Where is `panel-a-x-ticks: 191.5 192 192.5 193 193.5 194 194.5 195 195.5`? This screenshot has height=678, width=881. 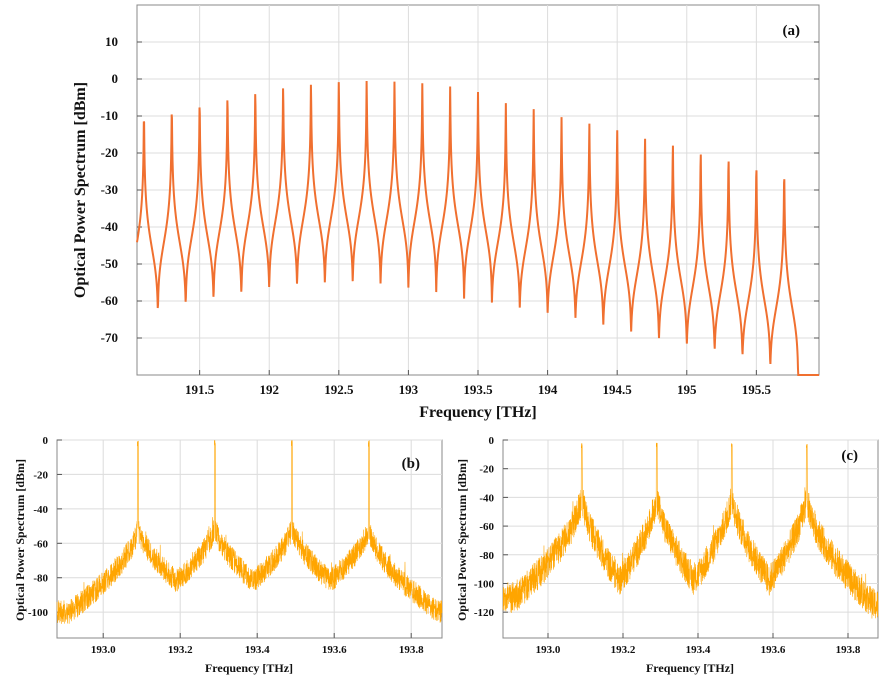 panel-a-x-ticks: 191.5 192 192.5 193 193.5 194 194.5 195 195.5 is located at coordinates (478, 383).